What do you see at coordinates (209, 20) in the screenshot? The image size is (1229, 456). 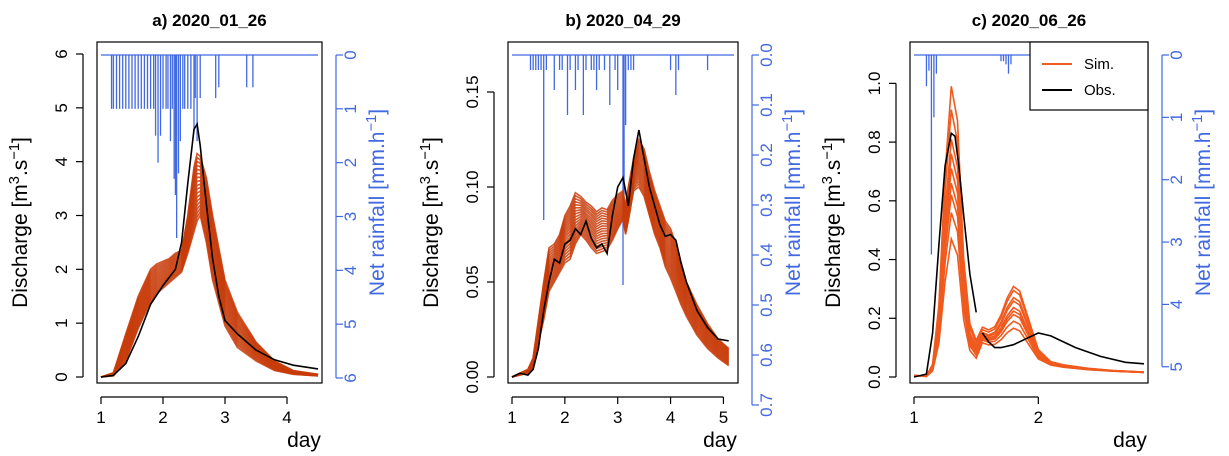 I see `chart-title: a) 2020_01_26` at bounding box center [209, 20].